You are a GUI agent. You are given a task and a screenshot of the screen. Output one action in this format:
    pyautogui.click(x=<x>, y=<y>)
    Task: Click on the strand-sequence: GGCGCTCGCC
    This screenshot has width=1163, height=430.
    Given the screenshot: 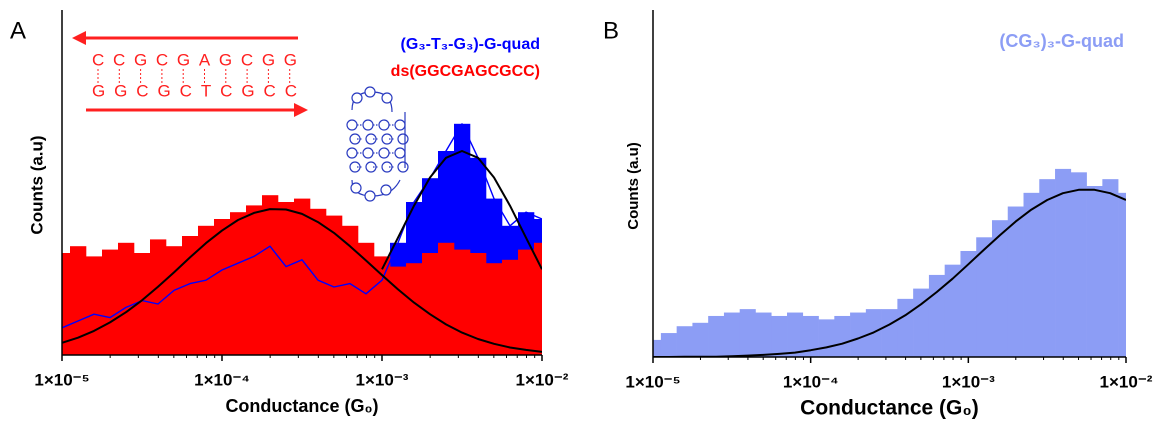 What is the action you would take?
    pyautogui.click(x=194, y=90)
    